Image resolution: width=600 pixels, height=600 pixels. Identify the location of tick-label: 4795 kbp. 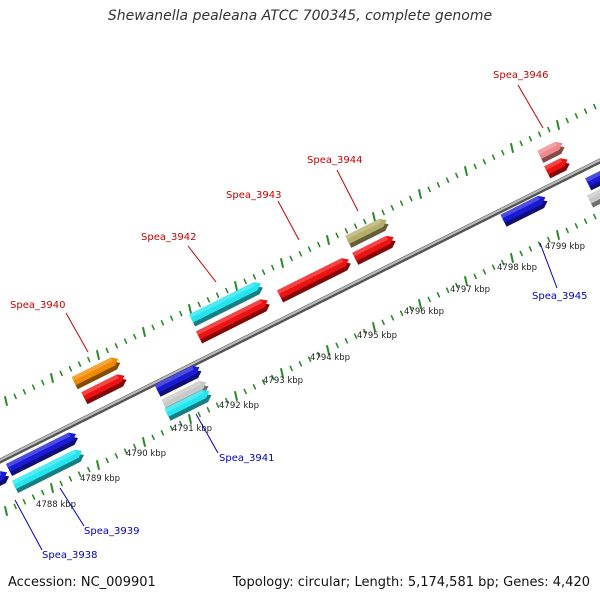
(377, 336).